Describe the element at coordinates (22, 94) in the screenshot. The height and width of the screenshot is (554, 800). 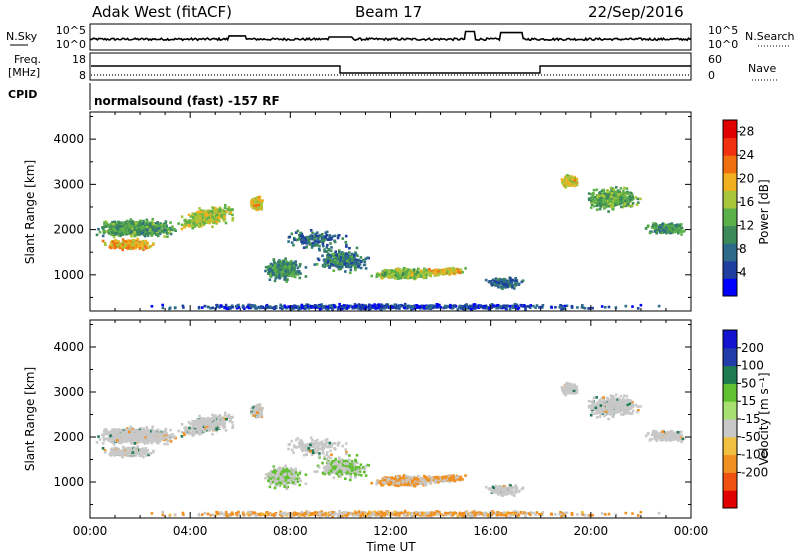
I see `cpid-label: CPID` at that location.